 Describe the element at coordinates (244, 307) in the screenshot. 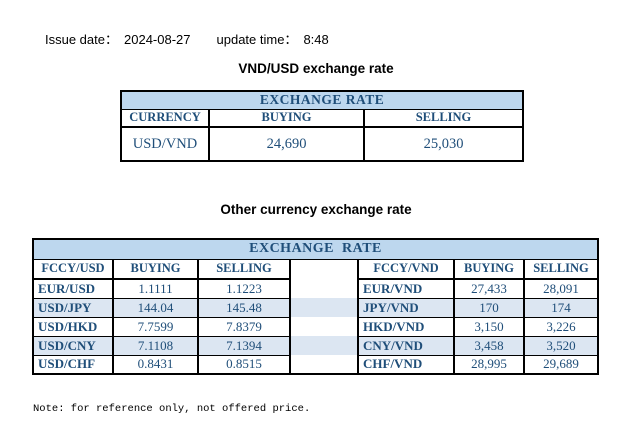

I see `selling-value-cell: 145.48` at that location.